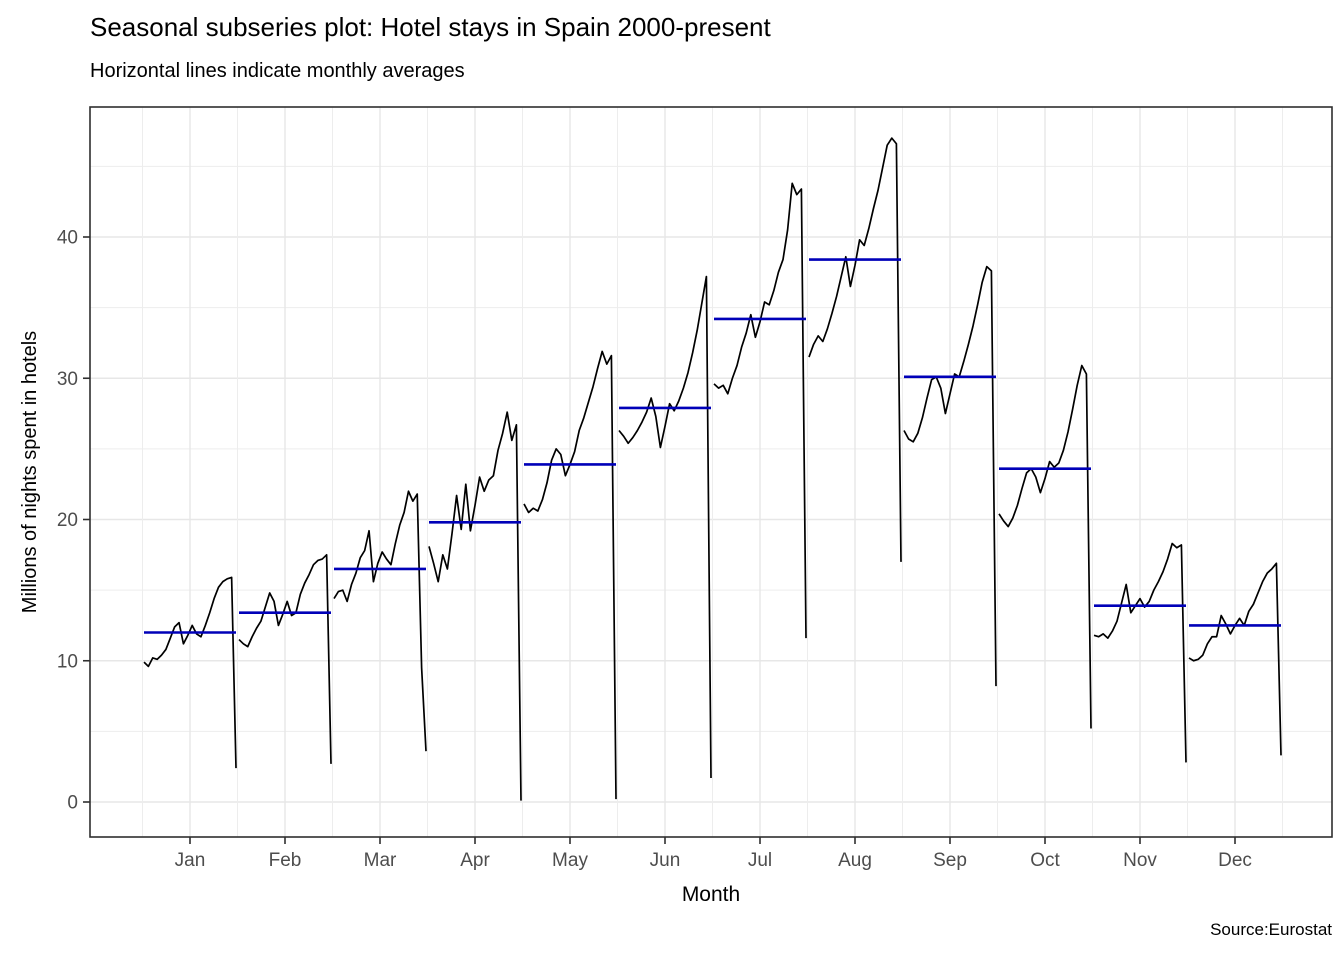 The width and height of the screenshot is (1344, 960). Describe the element at coordinates (1271, 929) in the screenshot. I see `source-caption: Source:Eurostat` at that location.